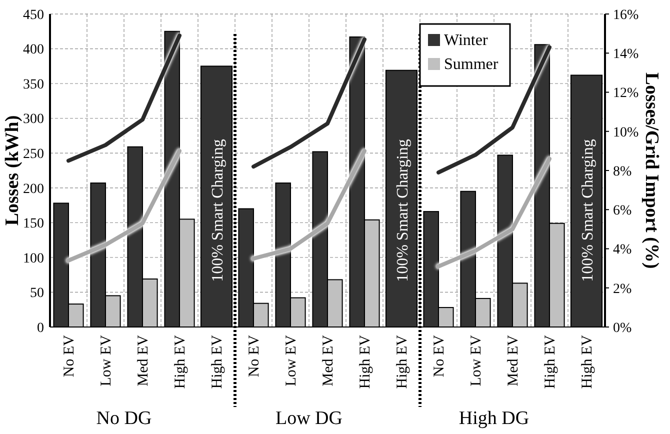  What do you see at coordinates (622, 328) in the screenshot?
I see `y2-tick-label: 0%` at bounding box center [622, 328].